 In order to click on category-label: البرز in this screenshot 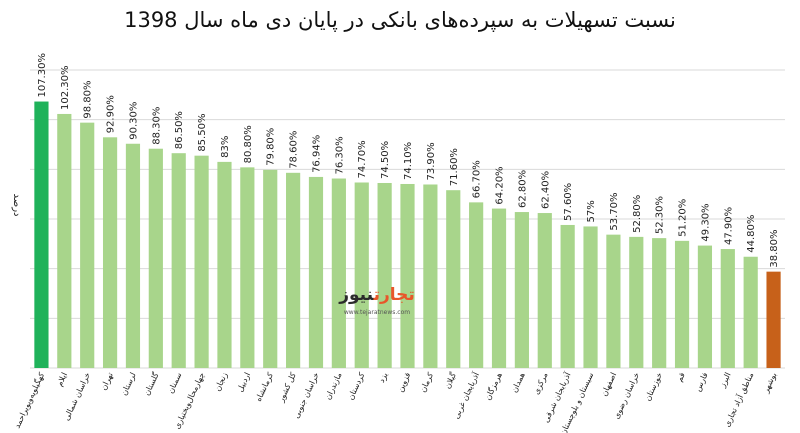, I will do `click(725, 380)`.